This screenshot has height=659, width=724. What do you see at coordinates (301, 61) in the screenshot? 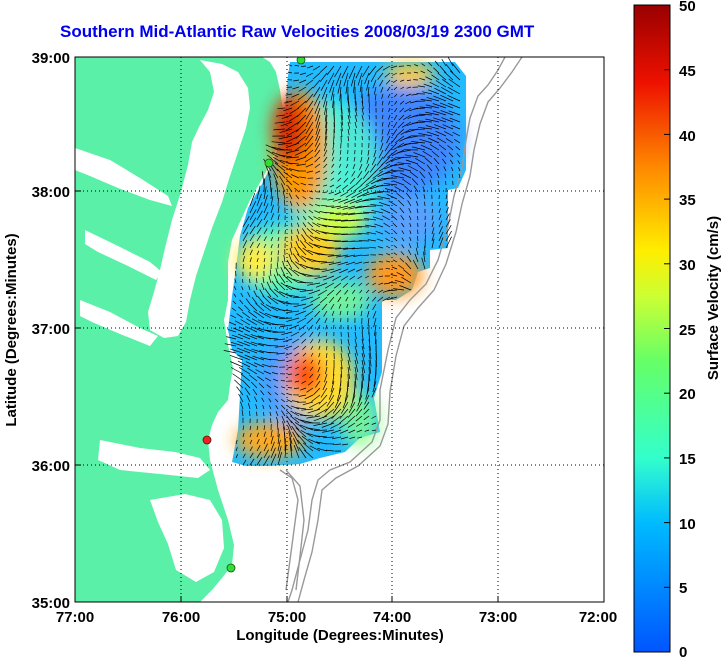
I see `station-marker-north` at bounding box center [301, 61].